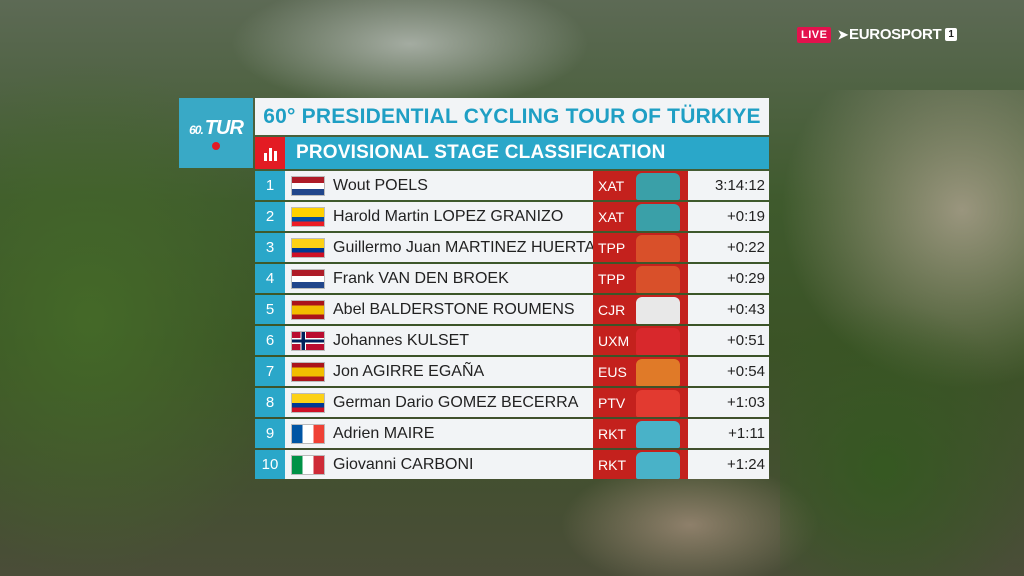  What do you see at coordinates (421, 278) in the screenshot?
I see `rider-name: Frank VAN DEN BROEK` at bounding box center [421, 278].